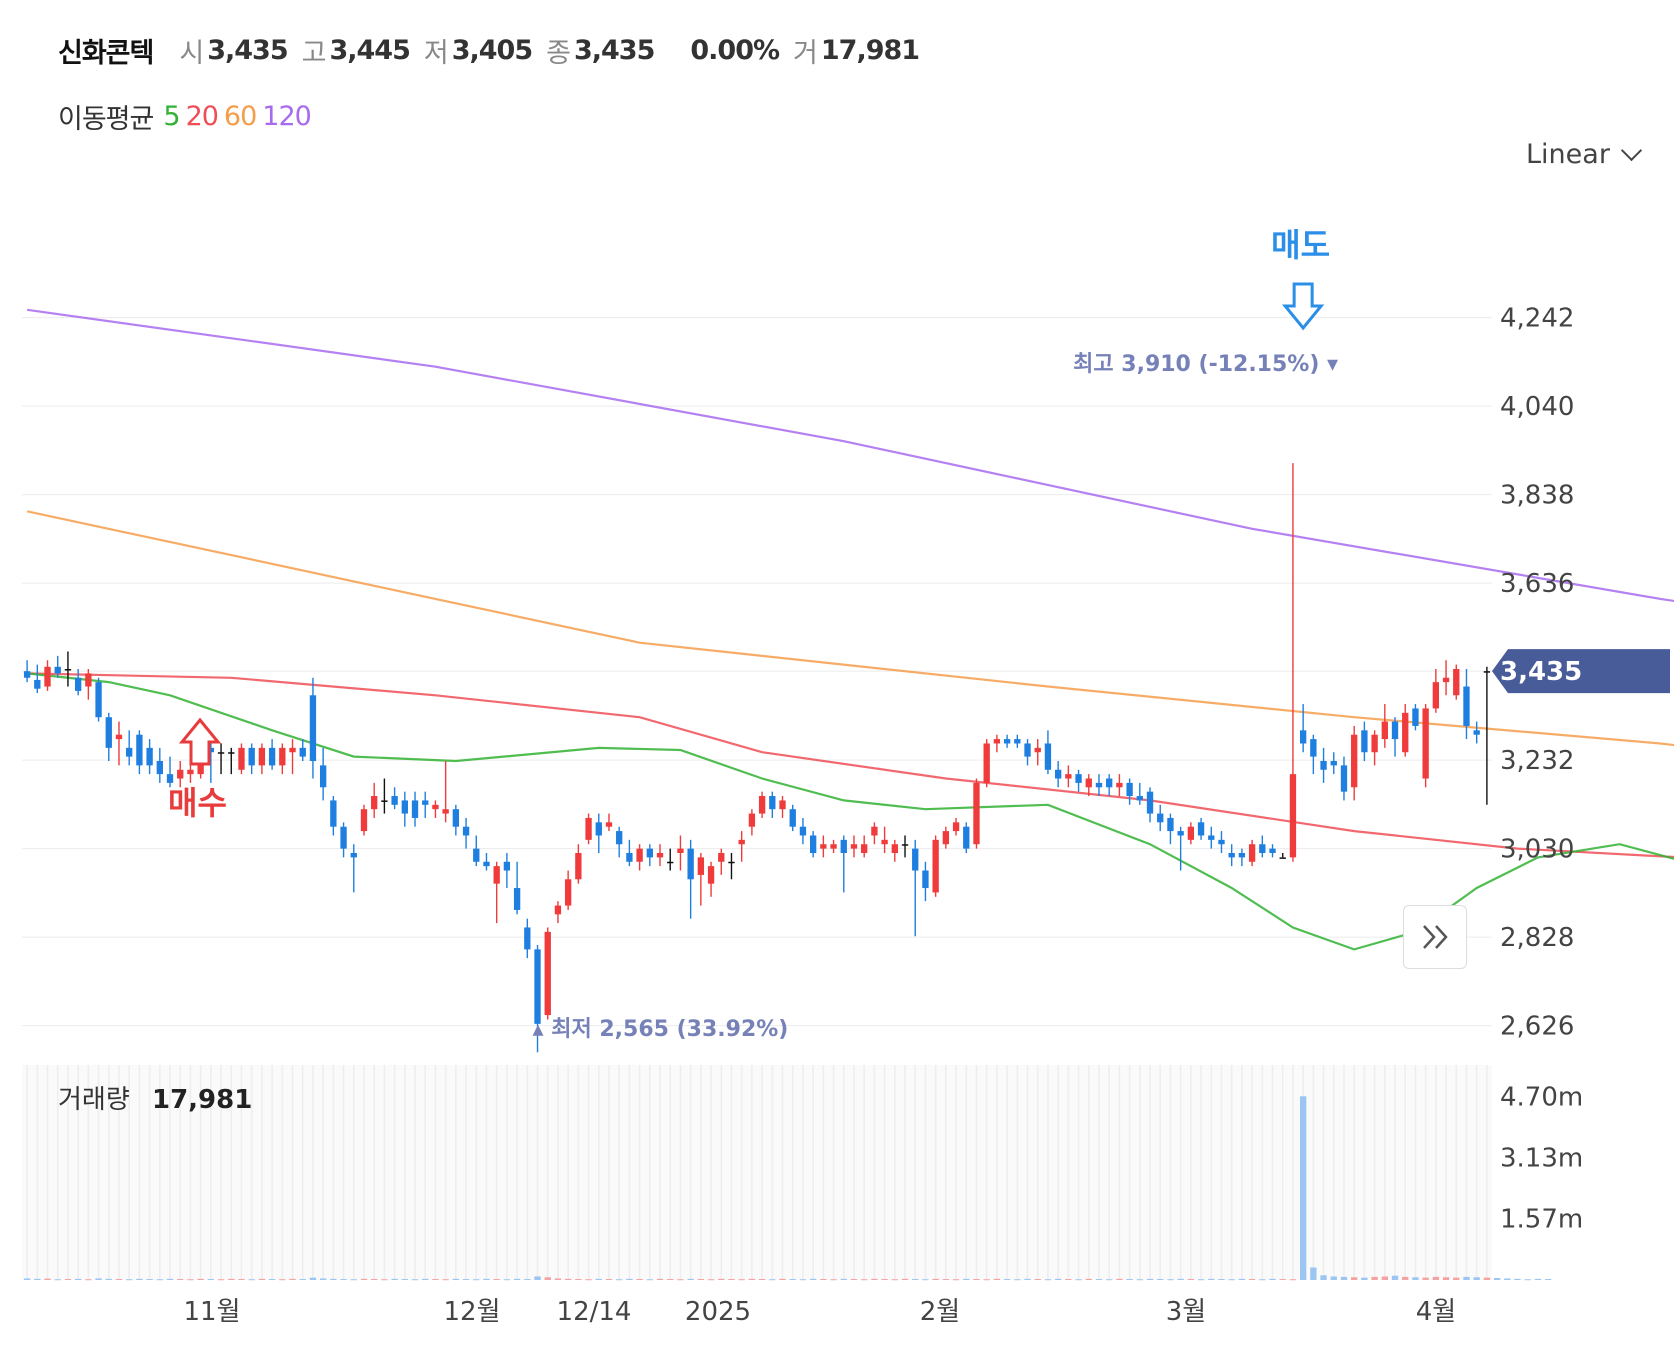 The height and width of the screenshot is (1360, 1674). Describe the element at coordinates (718, 1312) in the screenshot. I see `x-tick-label: 2025` at that location.